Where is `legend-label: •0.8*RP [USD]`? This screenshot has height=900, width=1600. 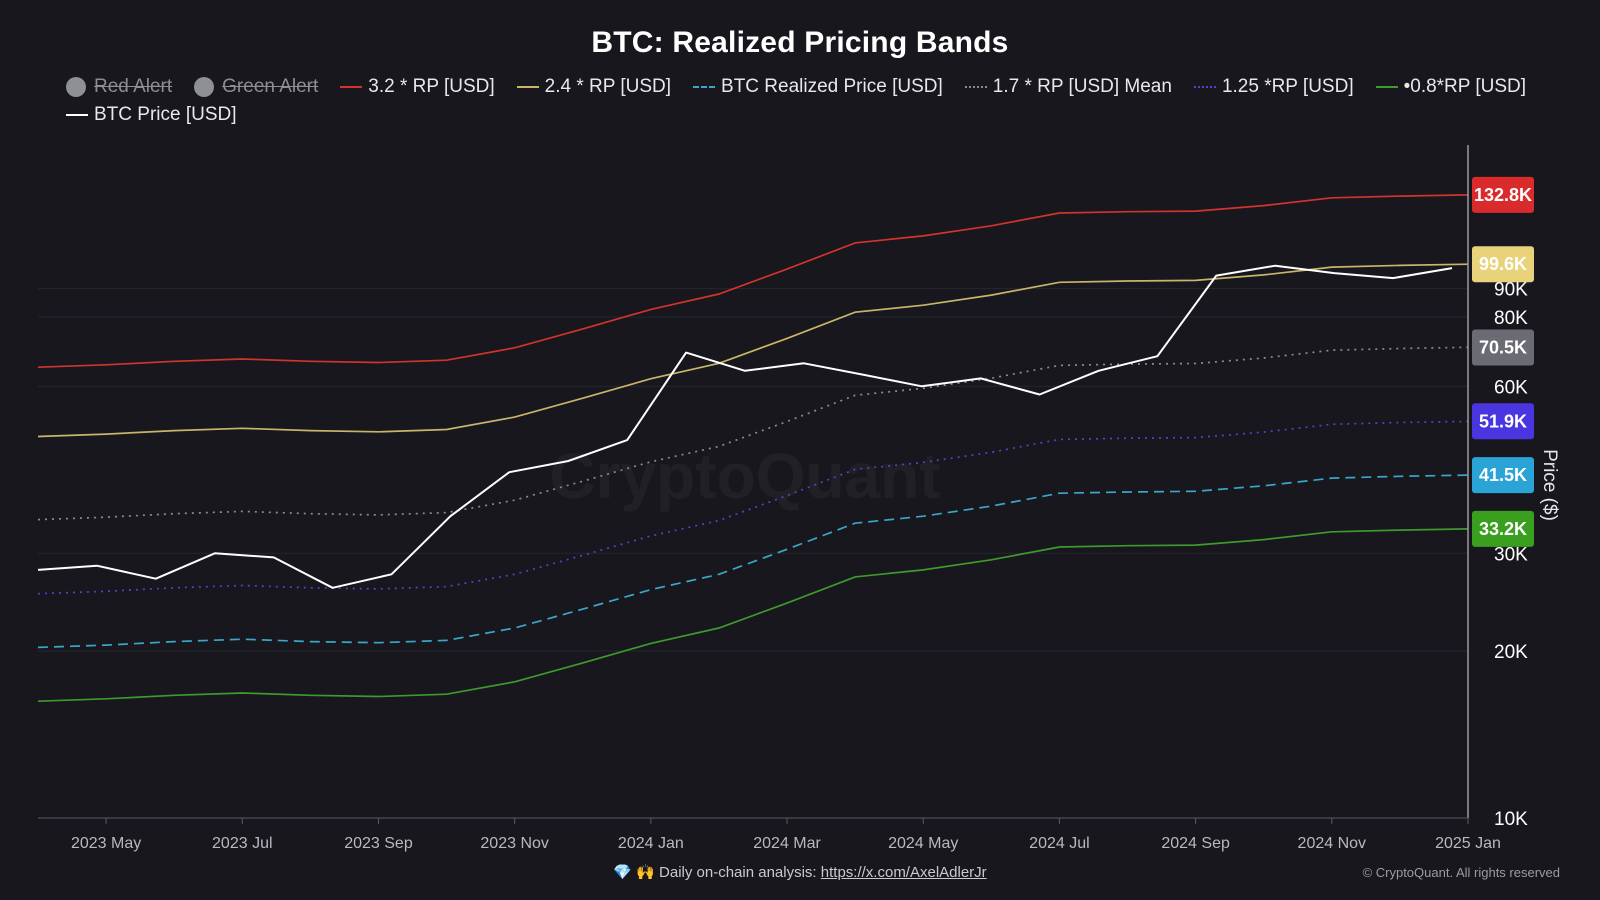
legend-label: •0.8*RP [USD] is located at coordinates (1465, 86).